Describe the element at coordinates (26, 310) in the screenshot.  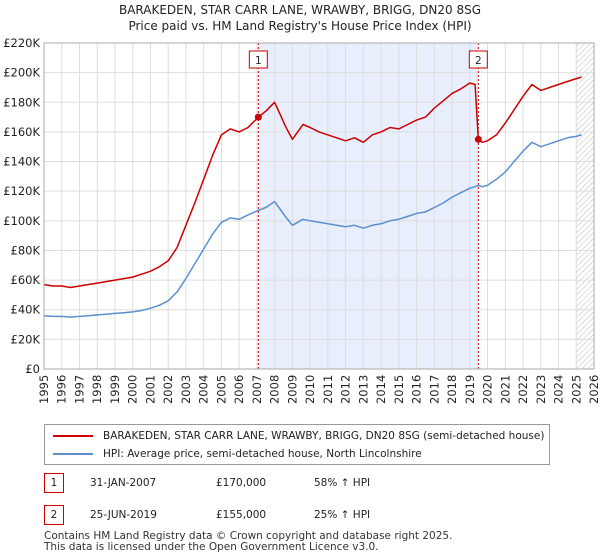
I see `y-tick-label: £40K` at that location.